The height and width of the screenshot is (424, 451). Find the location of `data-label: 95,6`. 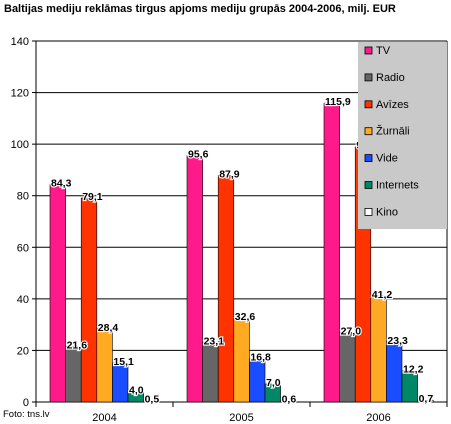

data-label: 95,6 is located at coordinates (198, 154).